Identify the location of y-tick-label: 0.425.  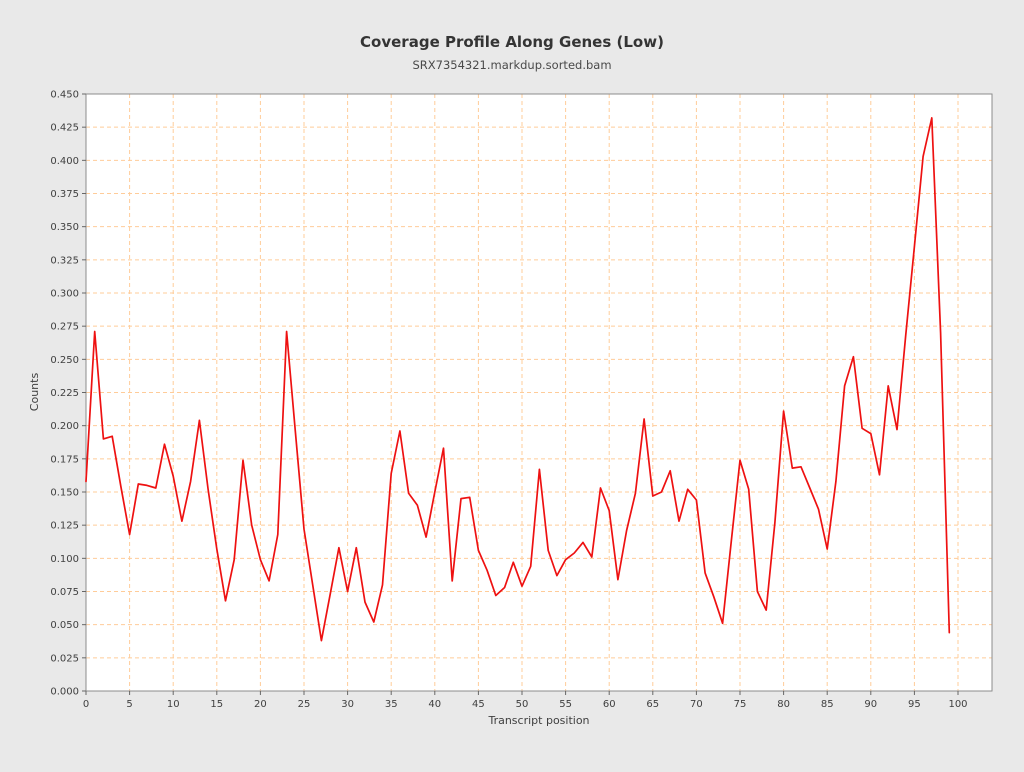
(64, 128).